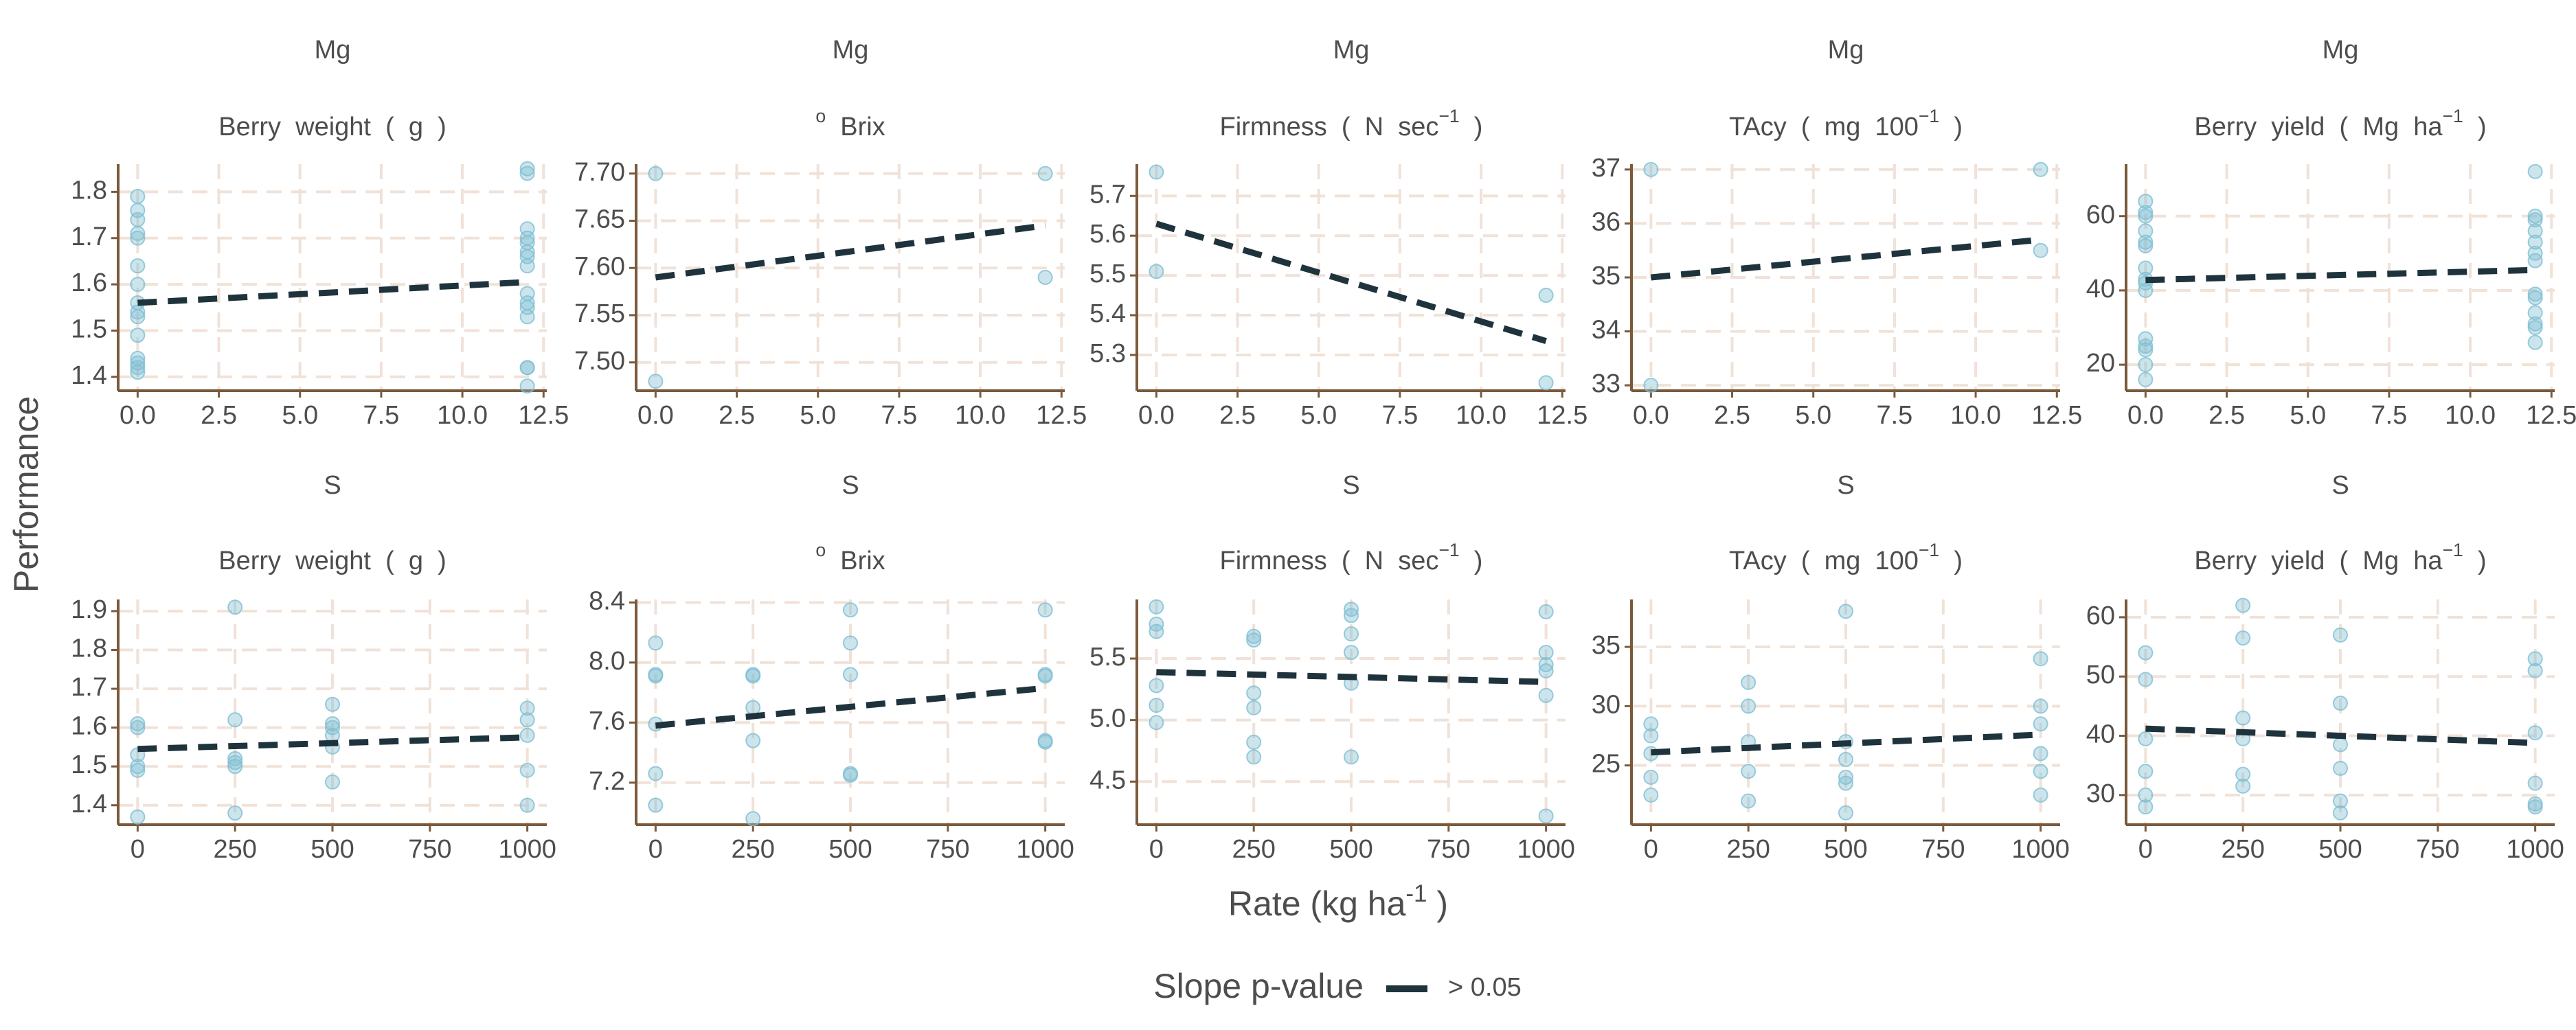  Describe the element at coordinates (1606, 330) in the screenshot. I see `y-tick-label: 34` at that location.